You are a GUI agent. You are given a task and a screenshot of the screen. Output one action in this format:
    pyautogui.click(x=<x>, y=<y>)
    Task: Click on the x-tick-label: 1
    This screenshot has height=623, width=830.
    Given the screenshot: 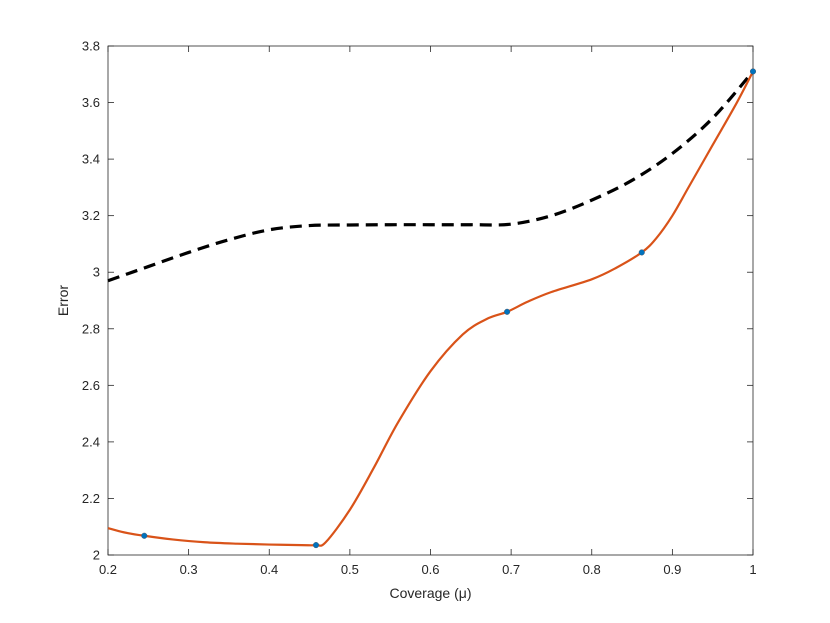 What is the action you would take?
    pyautogui.click(x=752, y=569)
    